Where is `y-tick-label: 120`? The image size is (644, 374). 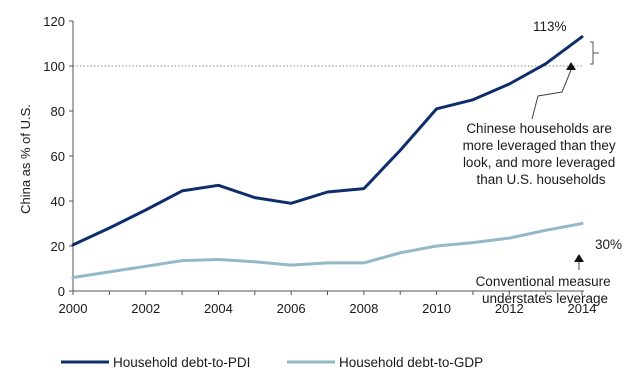
y-tick-label: 120 is located at coordinates (54, 21).